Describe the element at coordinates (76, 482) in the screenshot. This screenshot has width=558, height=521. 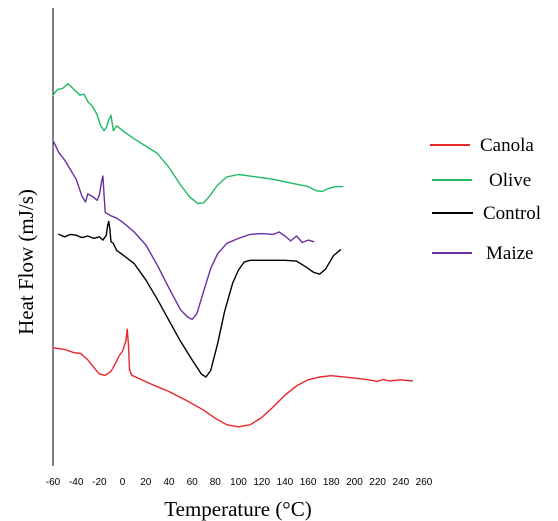
I see `x-tick-label: -40` at that location.